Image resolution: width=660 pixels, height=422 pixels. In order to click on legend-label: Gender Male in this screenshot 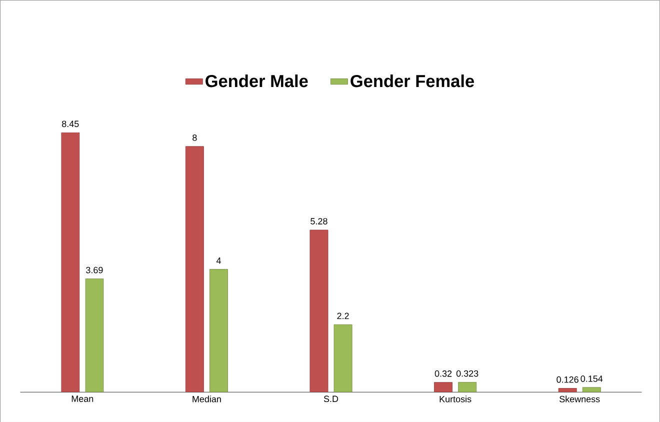, I will do `click(257, 80)`.